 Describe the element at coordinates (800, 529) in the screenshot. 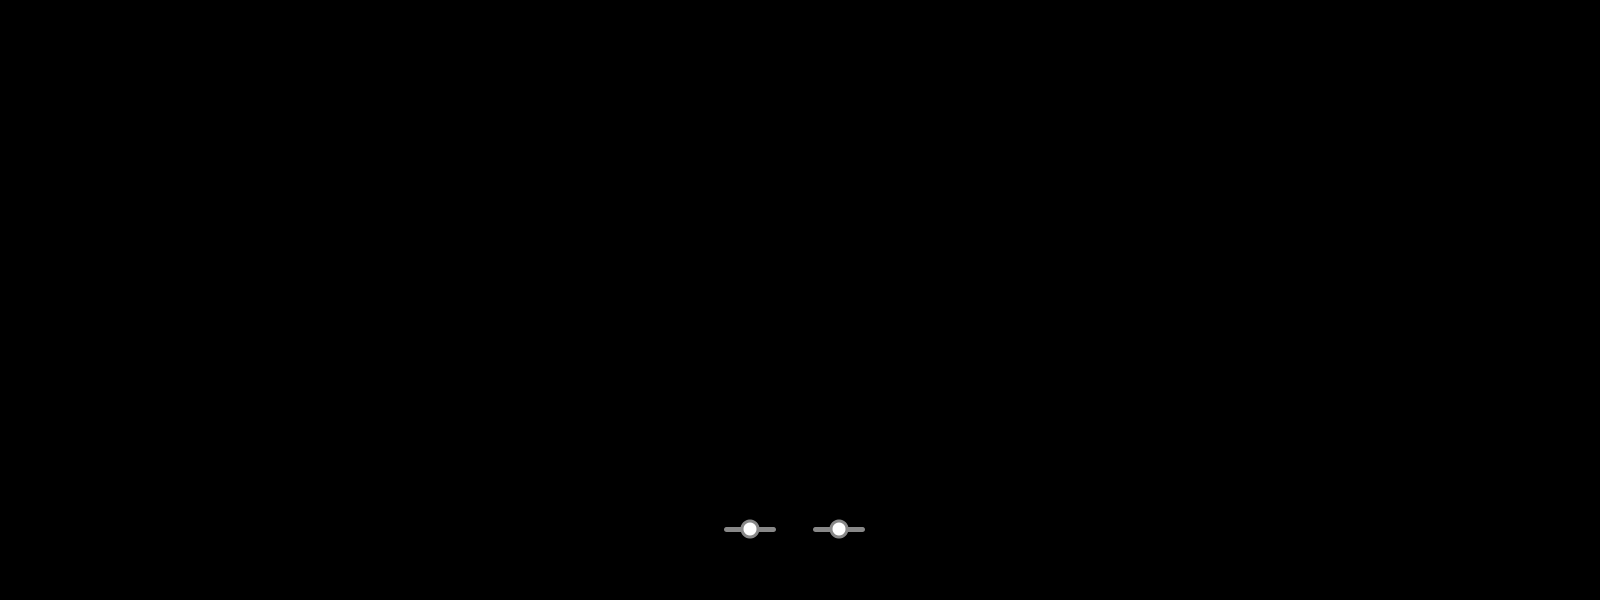

I see `legend` at that location.